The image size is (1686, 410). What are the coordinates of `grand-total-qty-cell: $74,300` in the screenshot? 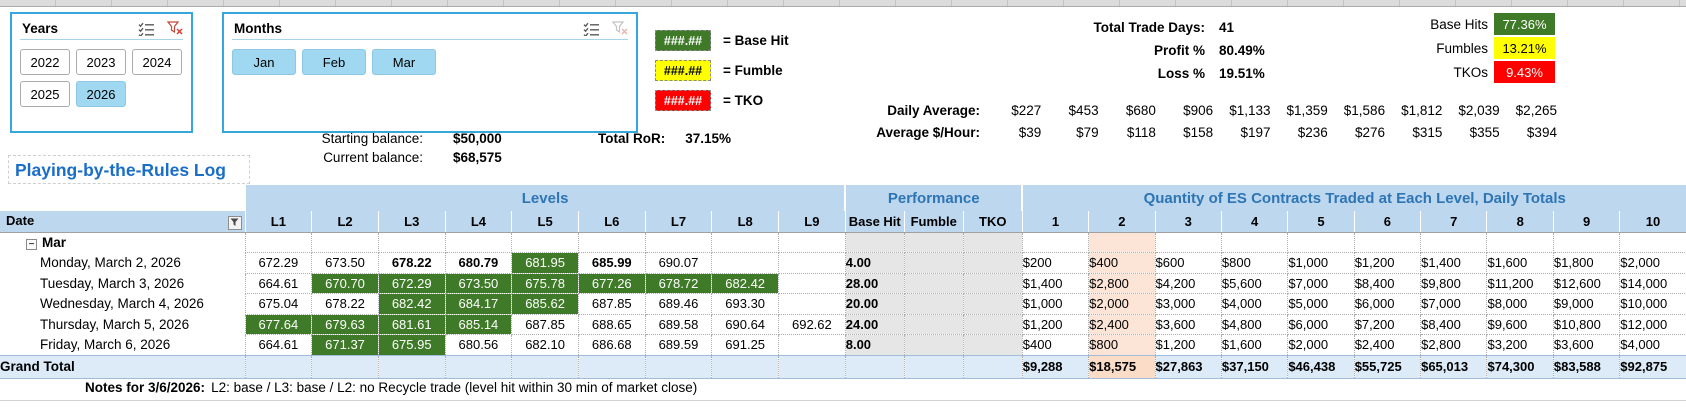 It's located at (1520, 366).